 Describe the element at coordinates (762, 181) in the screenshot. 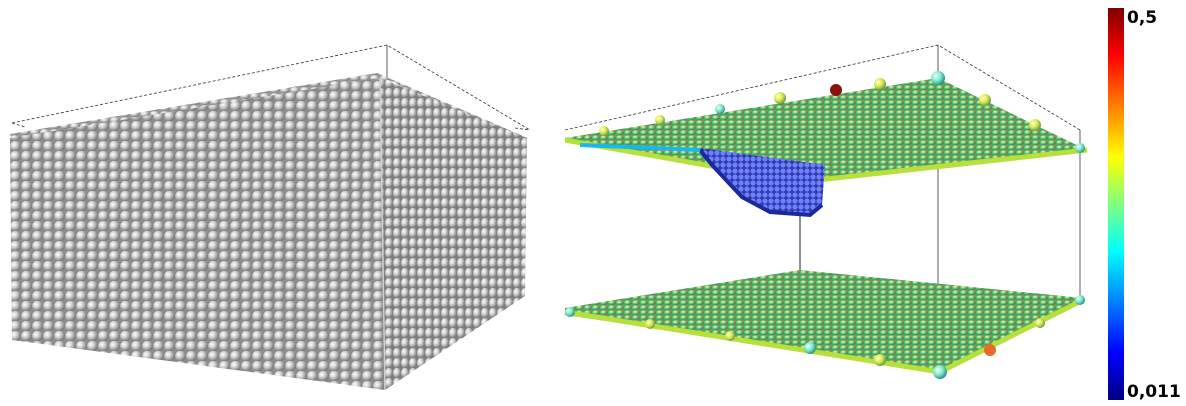

I see `crack-surface` at that location.